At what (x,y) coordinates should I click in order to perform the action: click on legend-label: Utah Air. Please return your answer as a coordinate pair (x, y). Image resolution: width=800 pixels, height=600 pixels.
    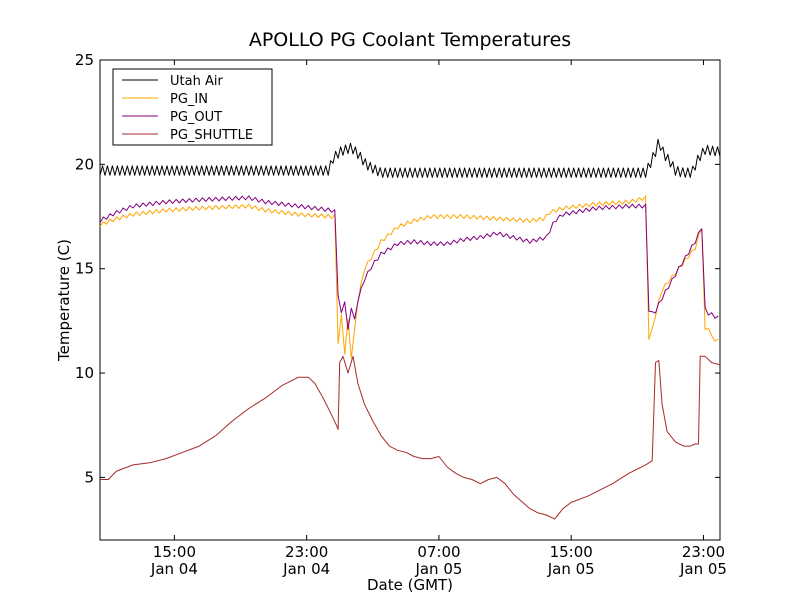
    Looking at the image, I should click on (196, 81).